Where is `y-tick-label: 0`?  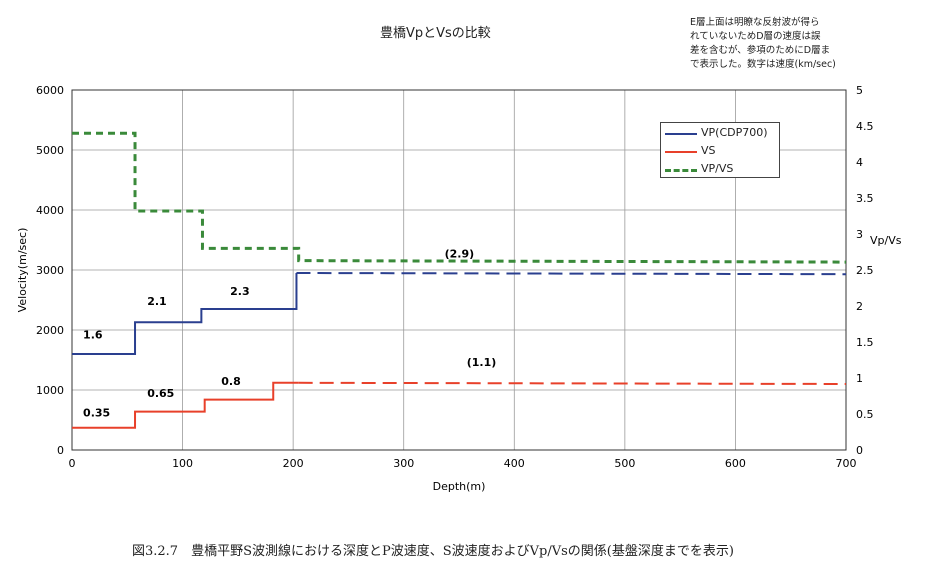
y-tick-label: 0 is located at coordinates (60, 450).